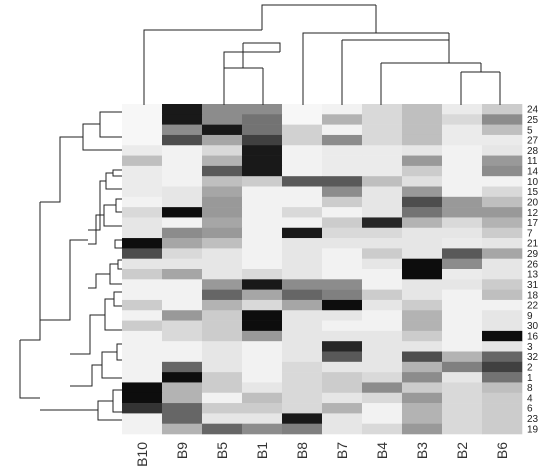  What do you see at coordinates (382, 140) in the screenshot?
I see `heatmap-cell-27-B4` at bounding box center [382, 140].